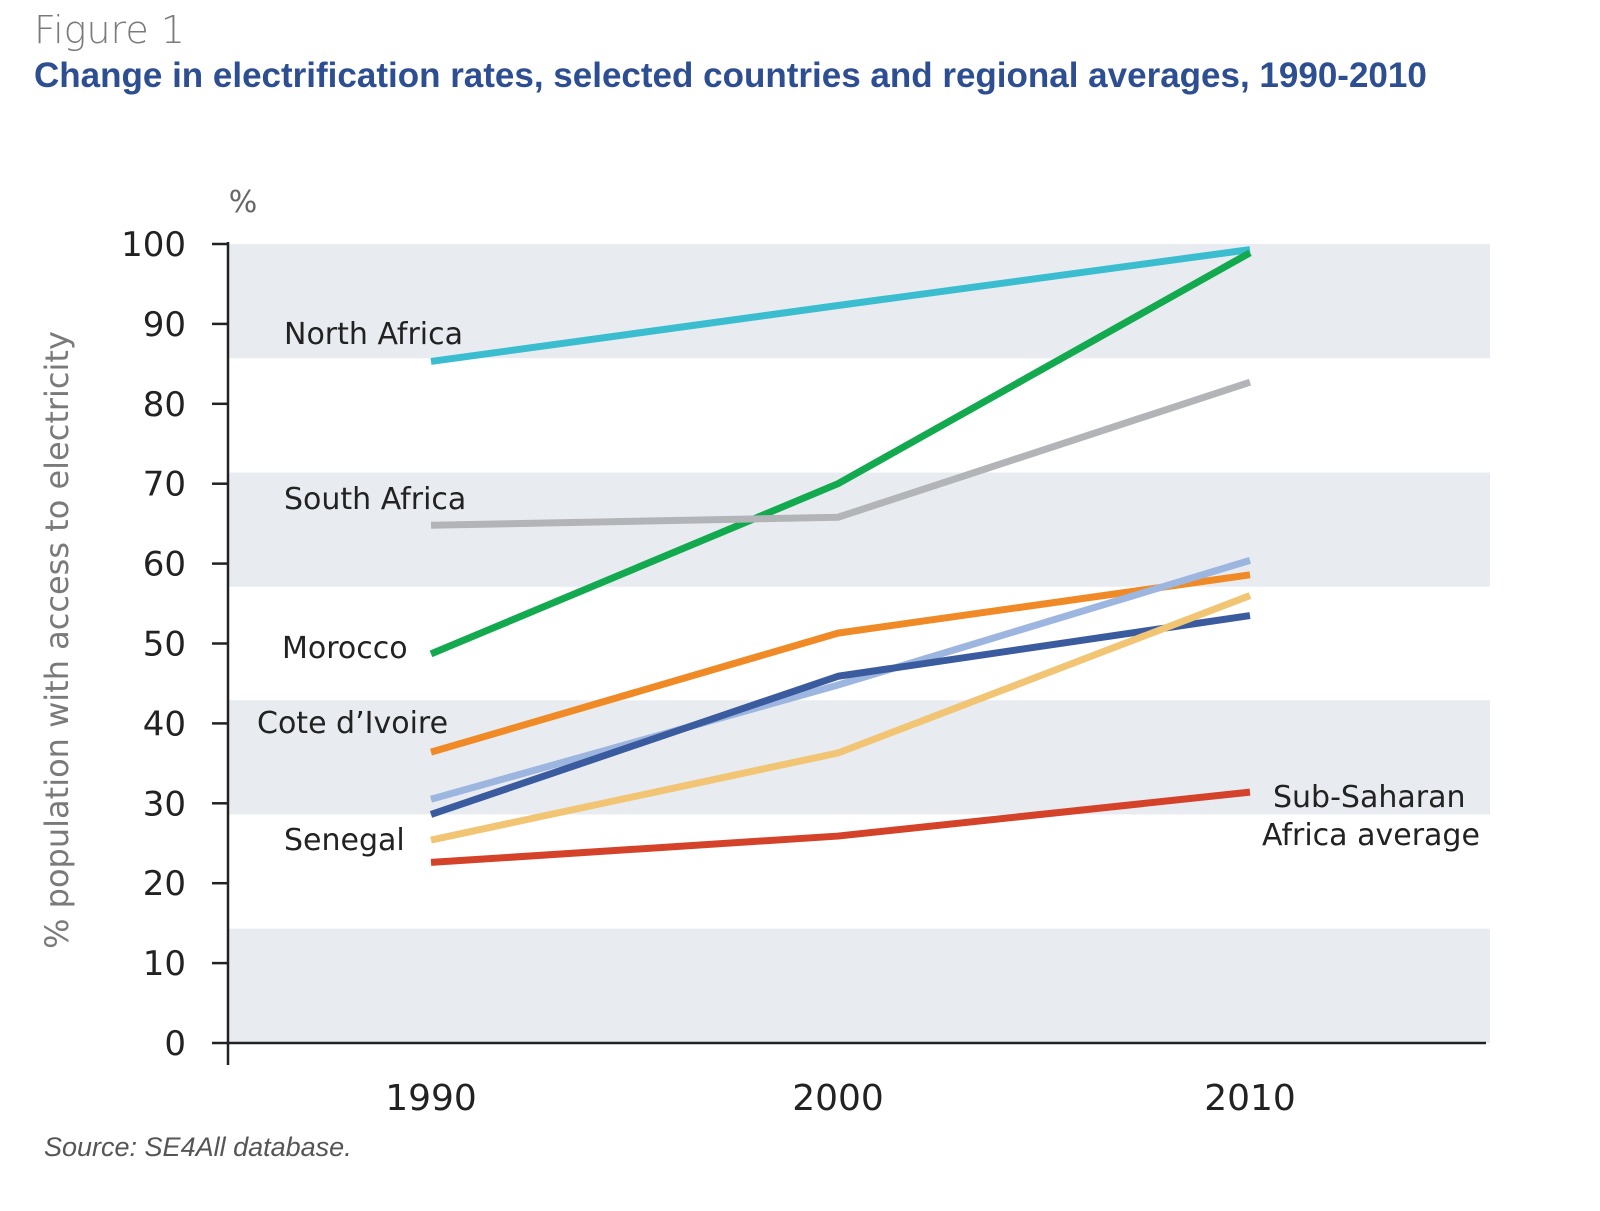  What do you see at coordinates (57, 640) in the screenshot?
I see `y-axis-label: % population with access to electricity` at bounding box center [57, 640].